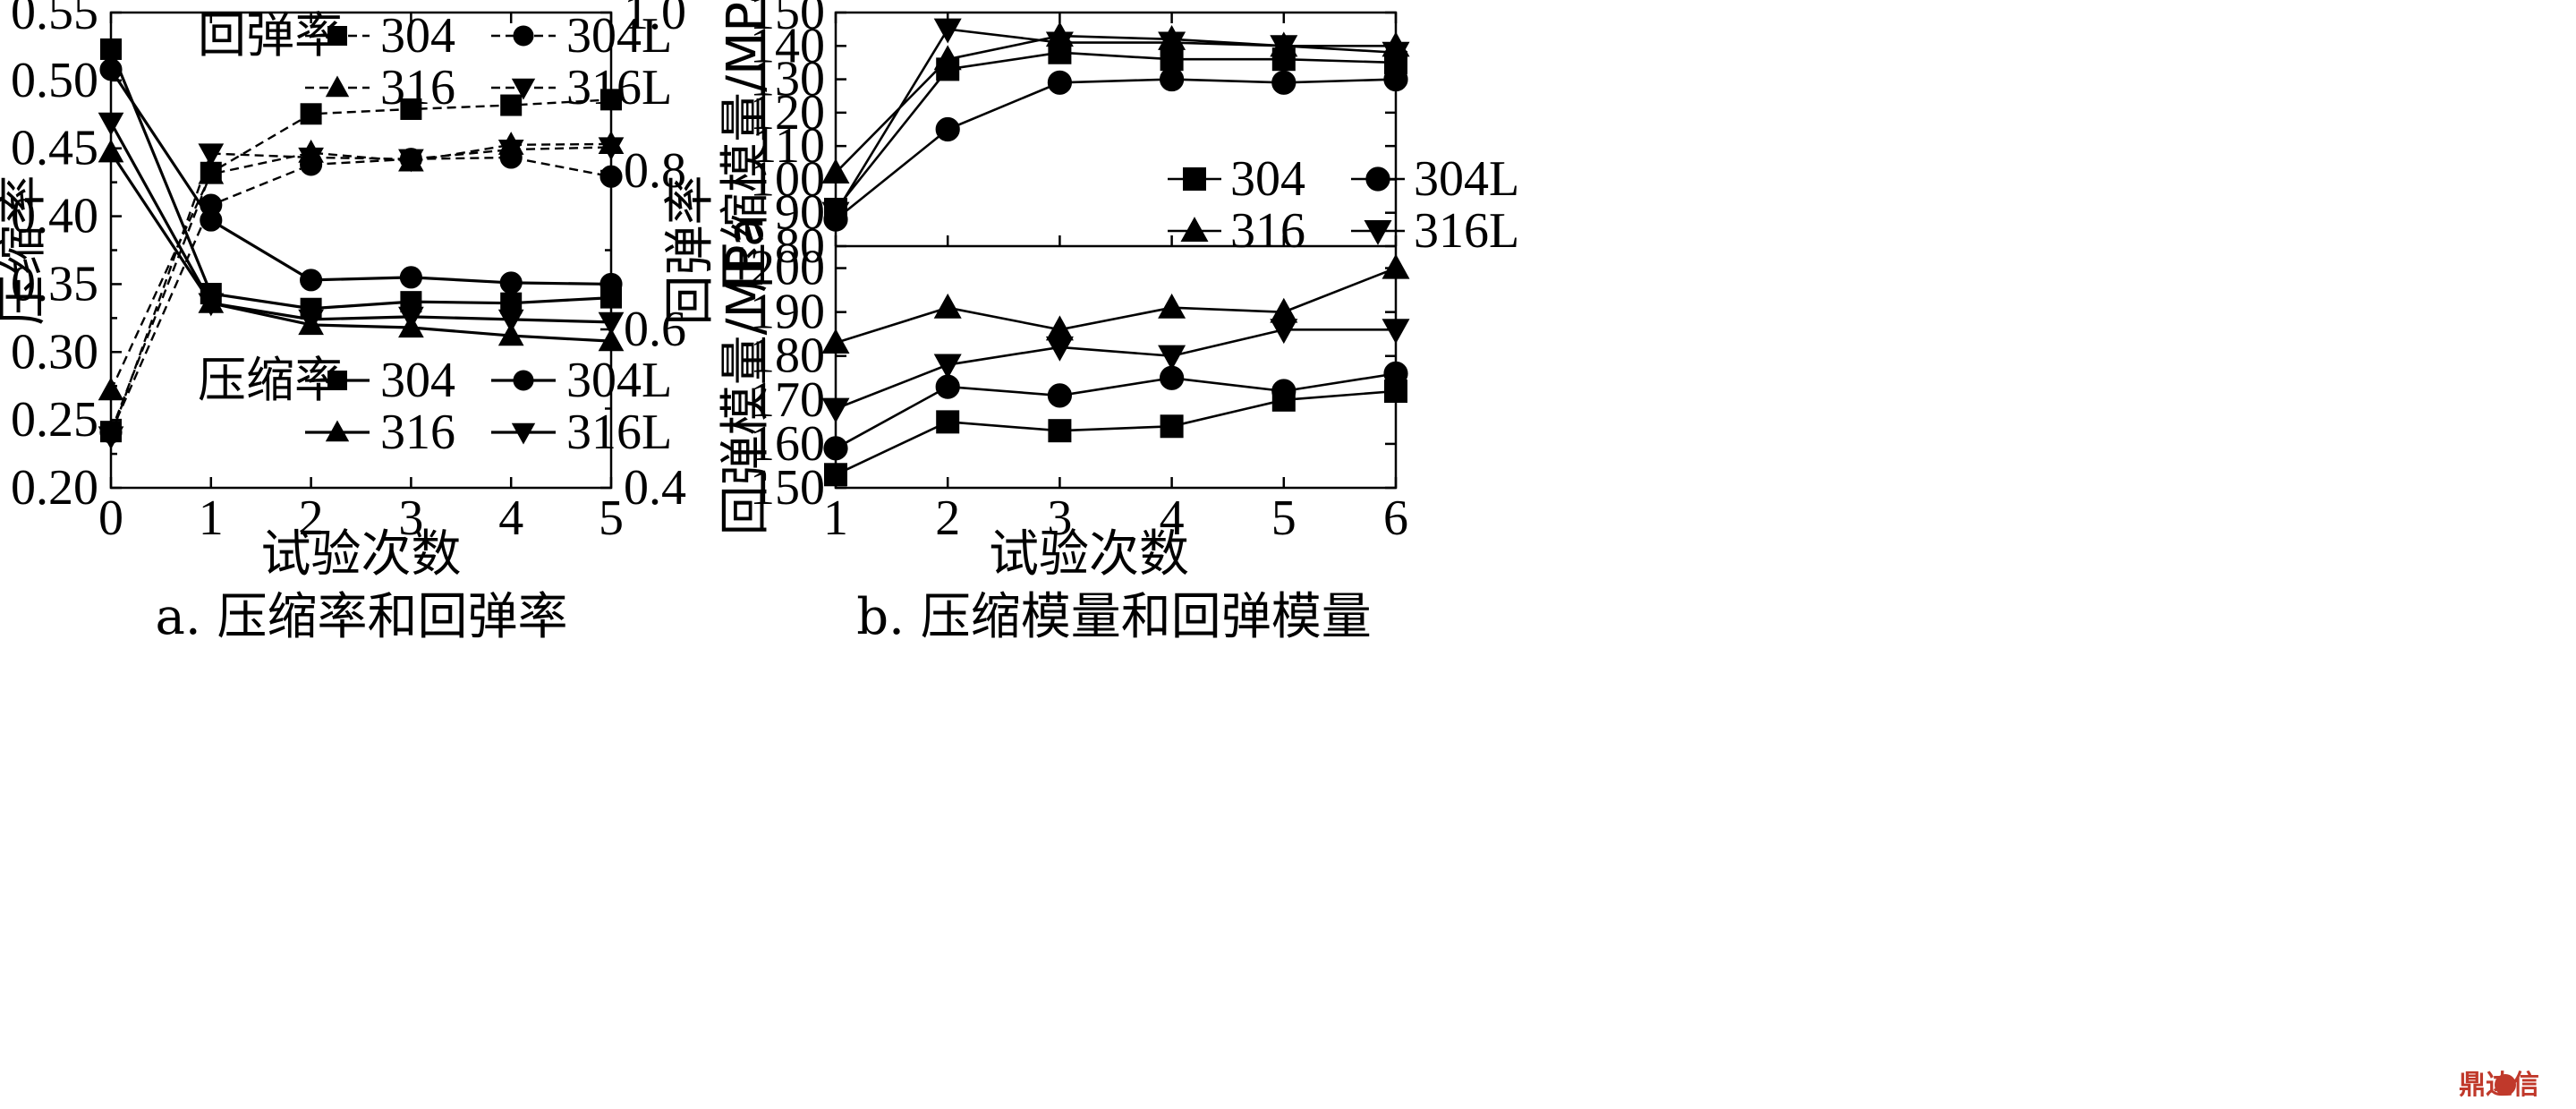 This screenshot has width=2576, height=1109. I want to click on legend-title: 回弹率, so click(270, 35).